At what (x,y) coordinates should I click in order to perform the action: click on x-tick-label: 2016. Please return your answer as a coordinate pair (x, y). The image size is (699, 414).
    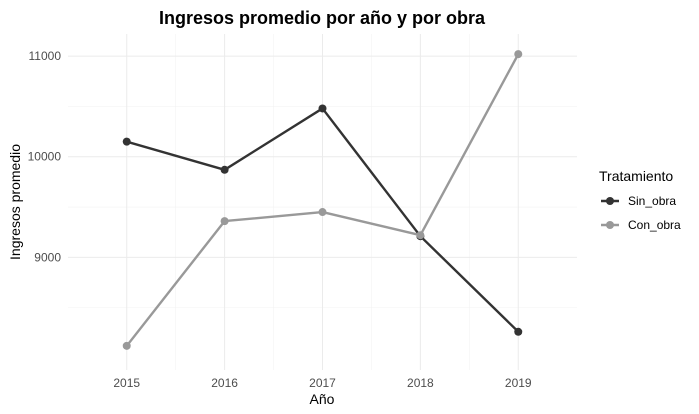
    Looking at the image, I should click on (224, 383).